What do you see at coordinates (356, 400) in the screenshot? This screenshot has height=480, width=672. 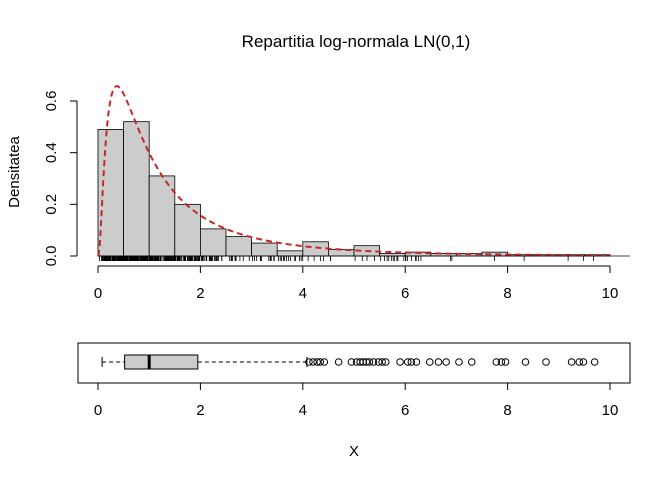 I see `boxplot-x-axis: 0 2 4 6 8 10` at bounding box center [356, 400].